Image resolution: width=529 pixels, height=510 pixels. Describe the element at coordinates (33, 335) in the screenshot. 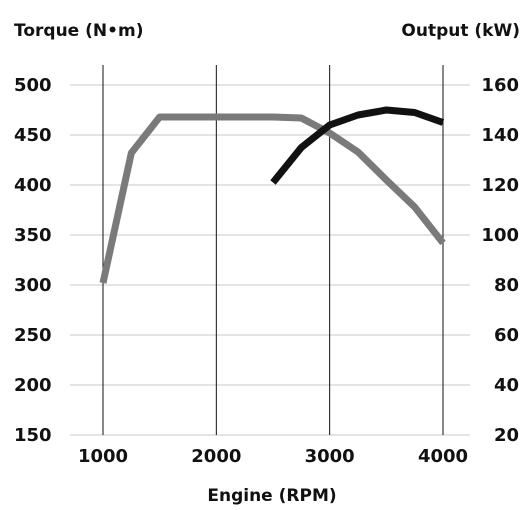

I see `torque-tick-label: 250` at that location.